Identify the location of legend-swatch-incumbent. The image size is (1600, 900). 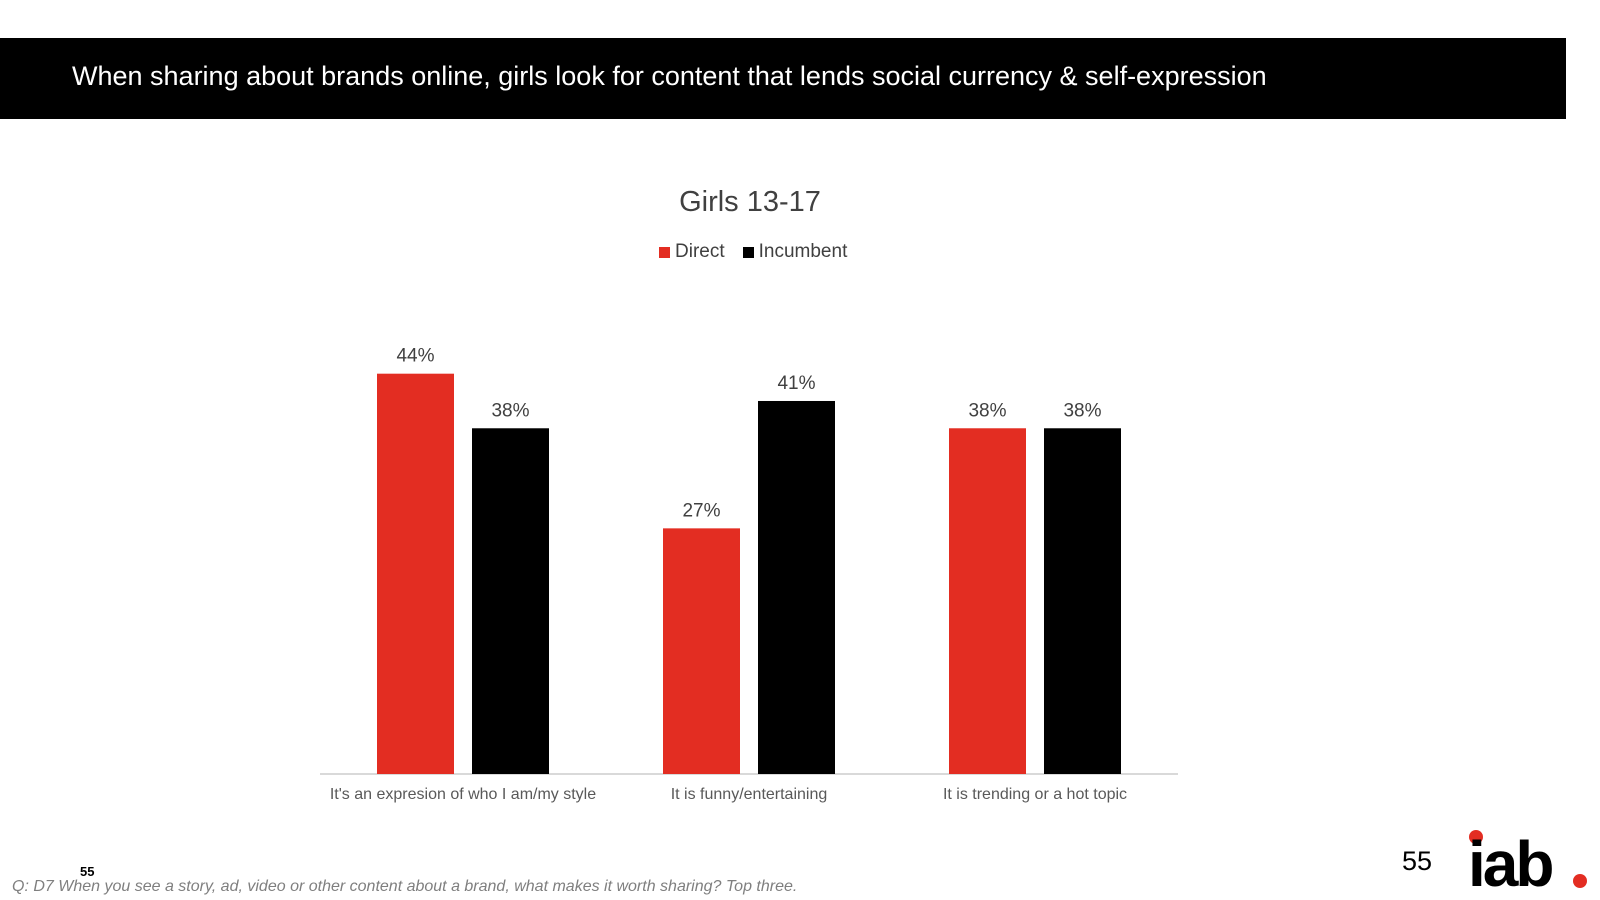
(748, 252).